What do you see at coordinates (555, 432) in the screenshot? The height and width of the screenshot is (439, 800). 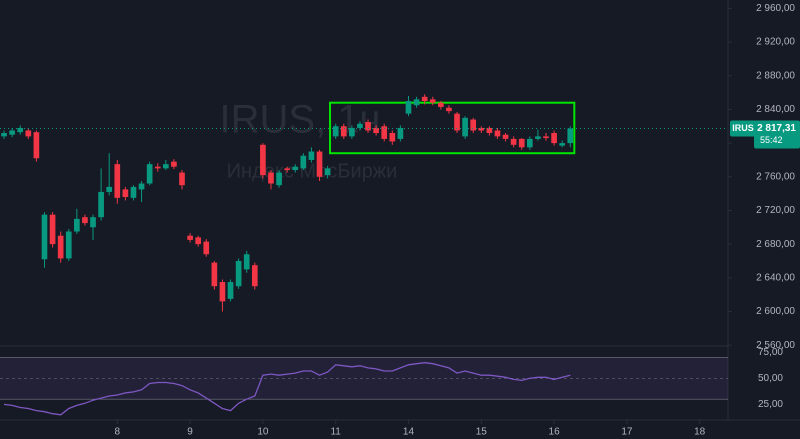 I see `x-tick-label: 16` at bounding box center [555, 432].